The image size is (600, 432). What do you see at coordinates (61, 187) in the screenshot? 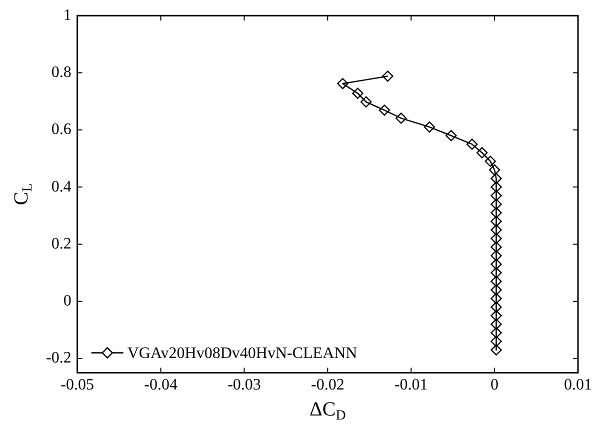
I see `y-tick-label: 0.4` at bounding box center [61, 187].